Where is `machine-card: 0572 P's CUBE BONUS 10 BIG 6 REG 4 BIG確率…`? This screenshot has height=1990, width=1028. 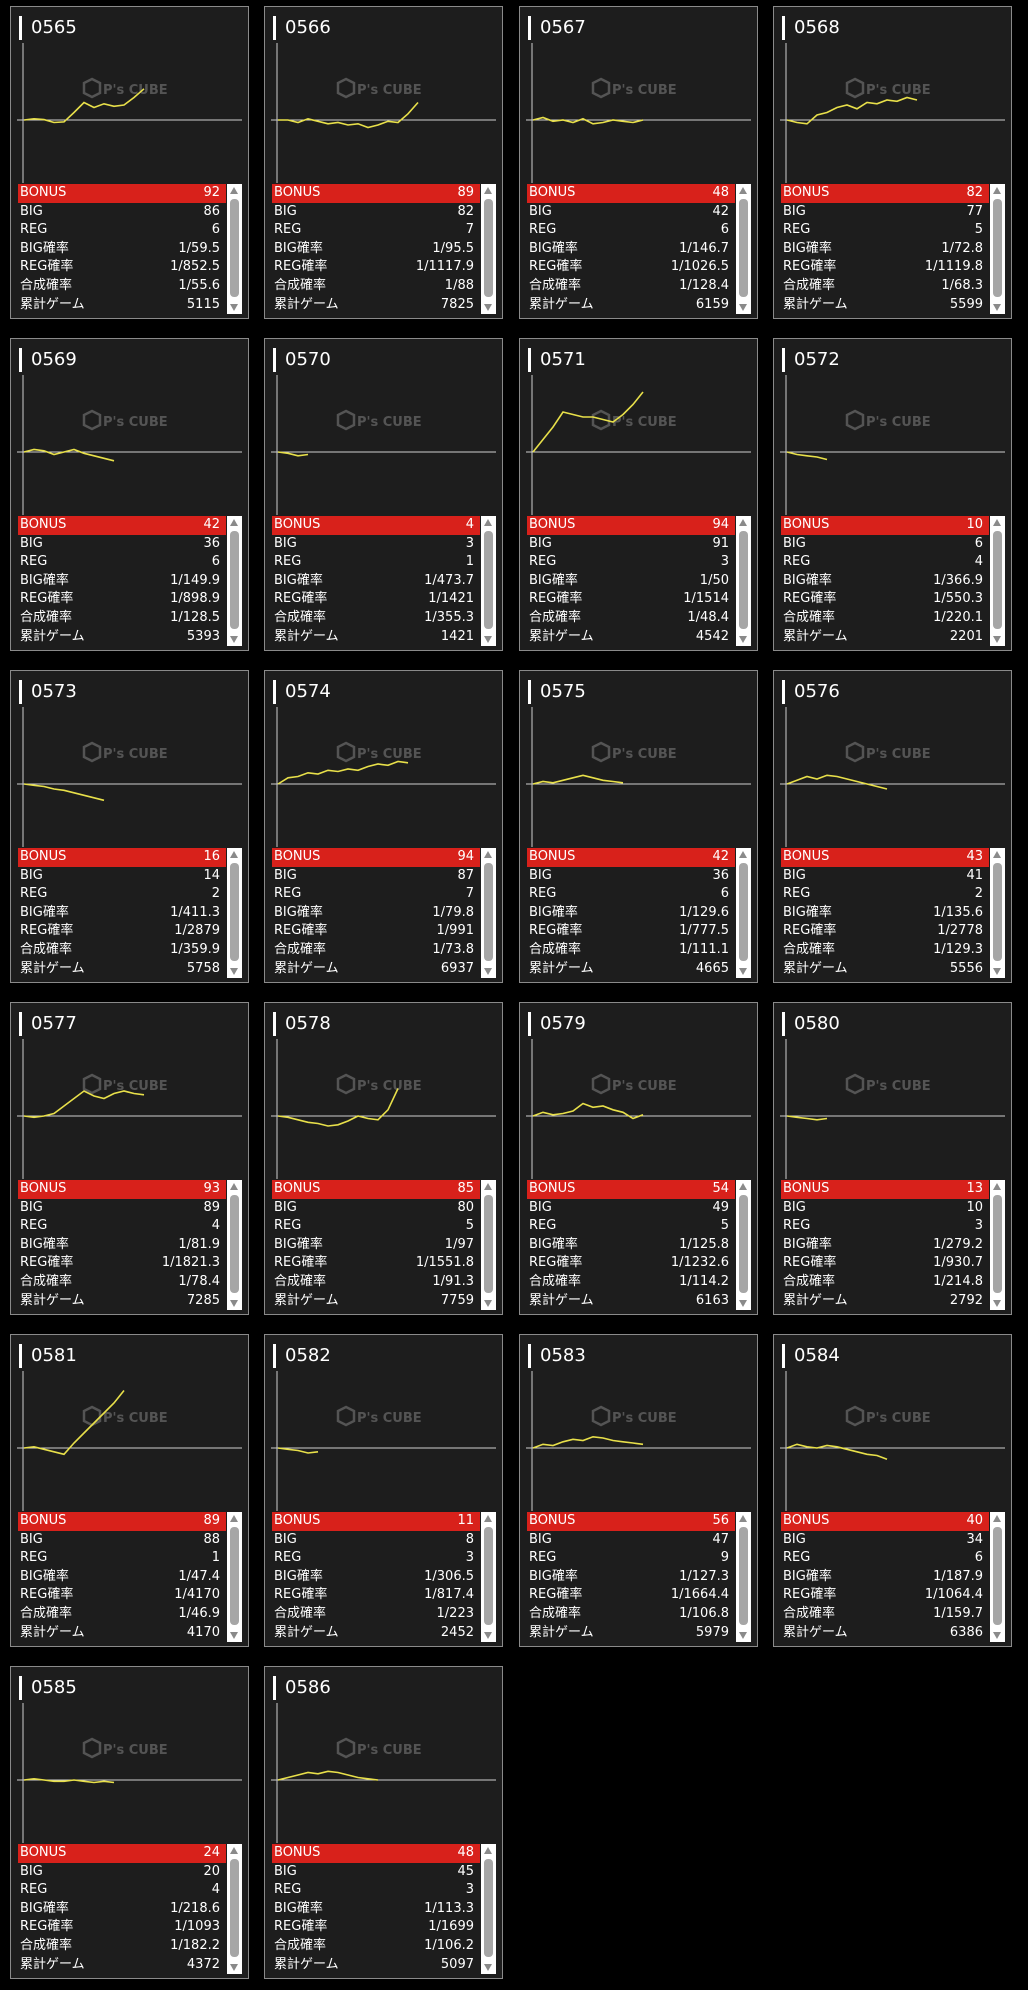 machine-card: 0572 P's CUBE BONUS 10 BIG 6 REG 4 BIG確率… is located at coordinates (892, 494).